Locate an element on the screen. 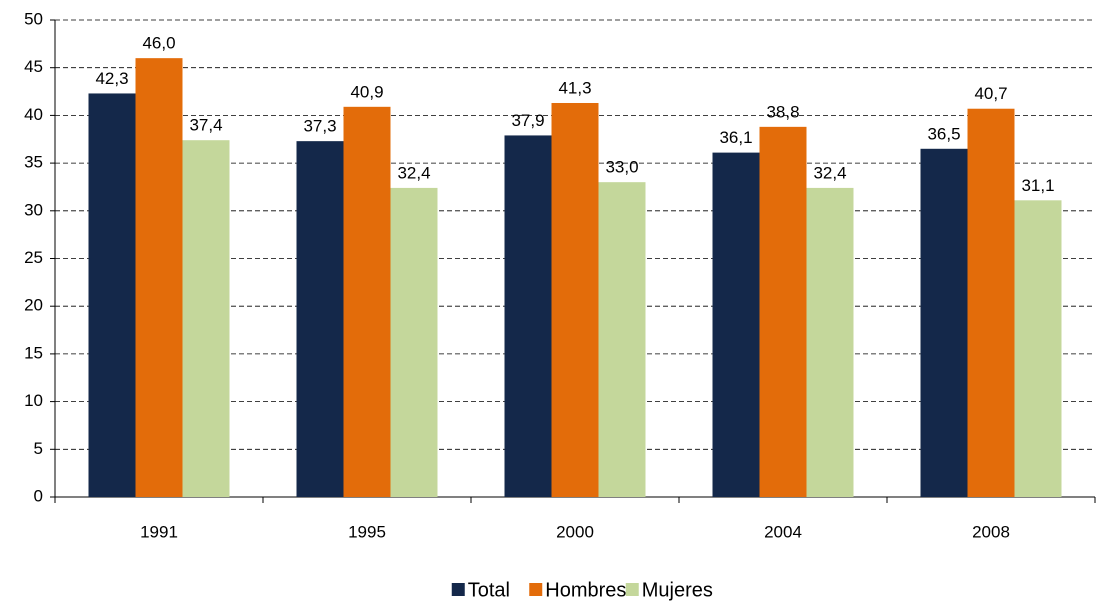 The height and width of the screenshot is (602, 1108). legend-label: Hombres is located at coordinates (585, 590).